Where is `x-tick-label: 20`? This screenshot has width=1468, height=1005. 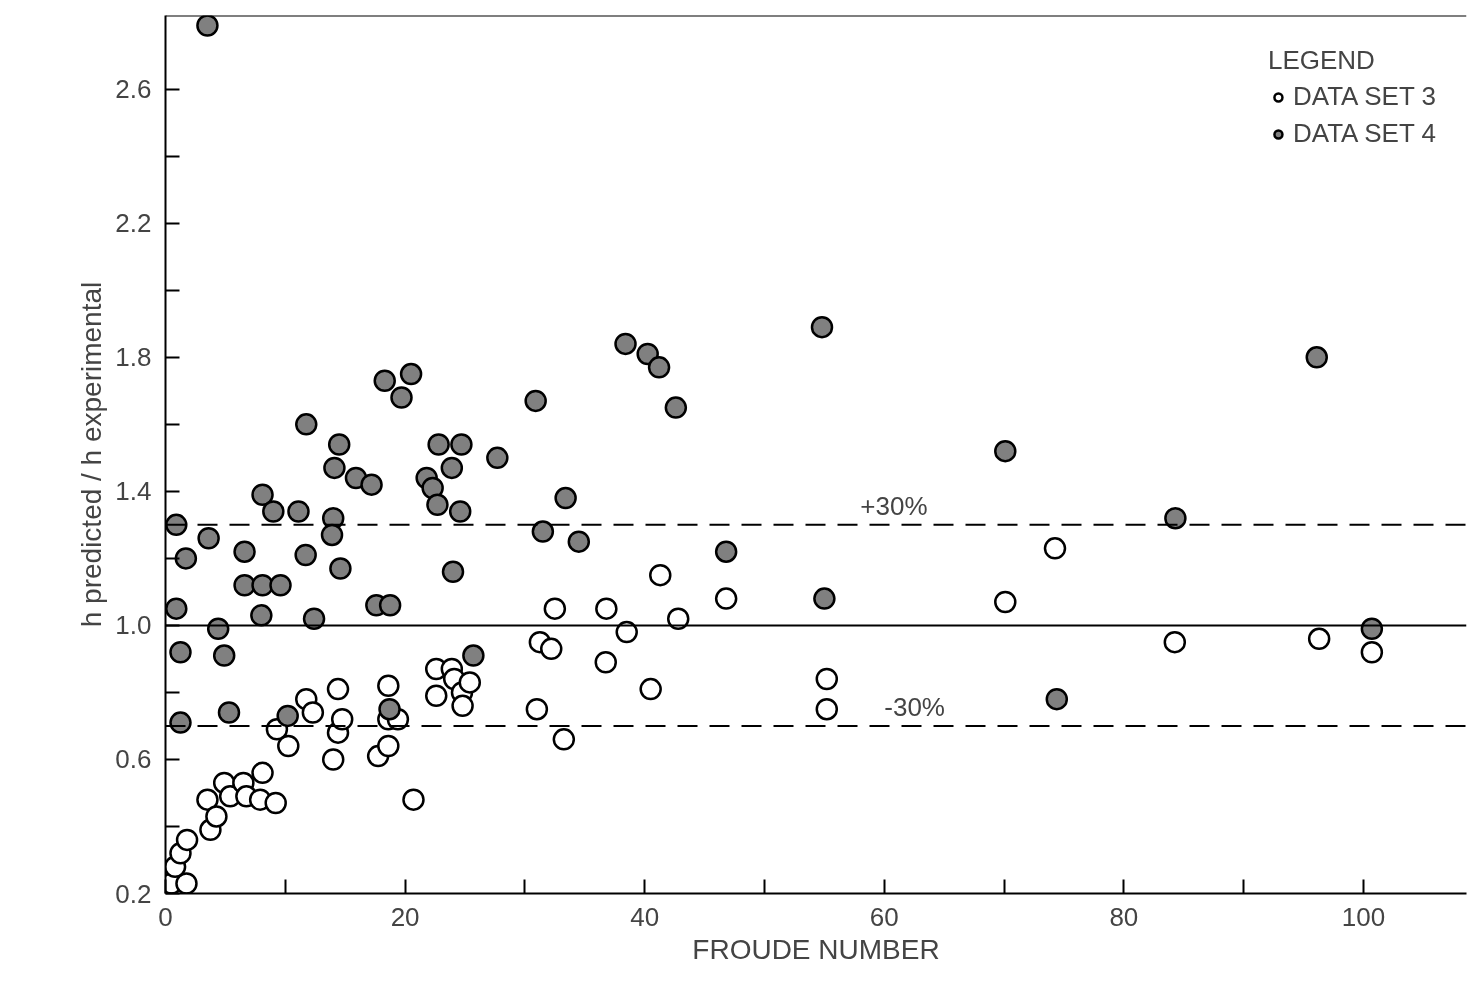 x-tick-label: 20 is located at coordinates (405, 916).